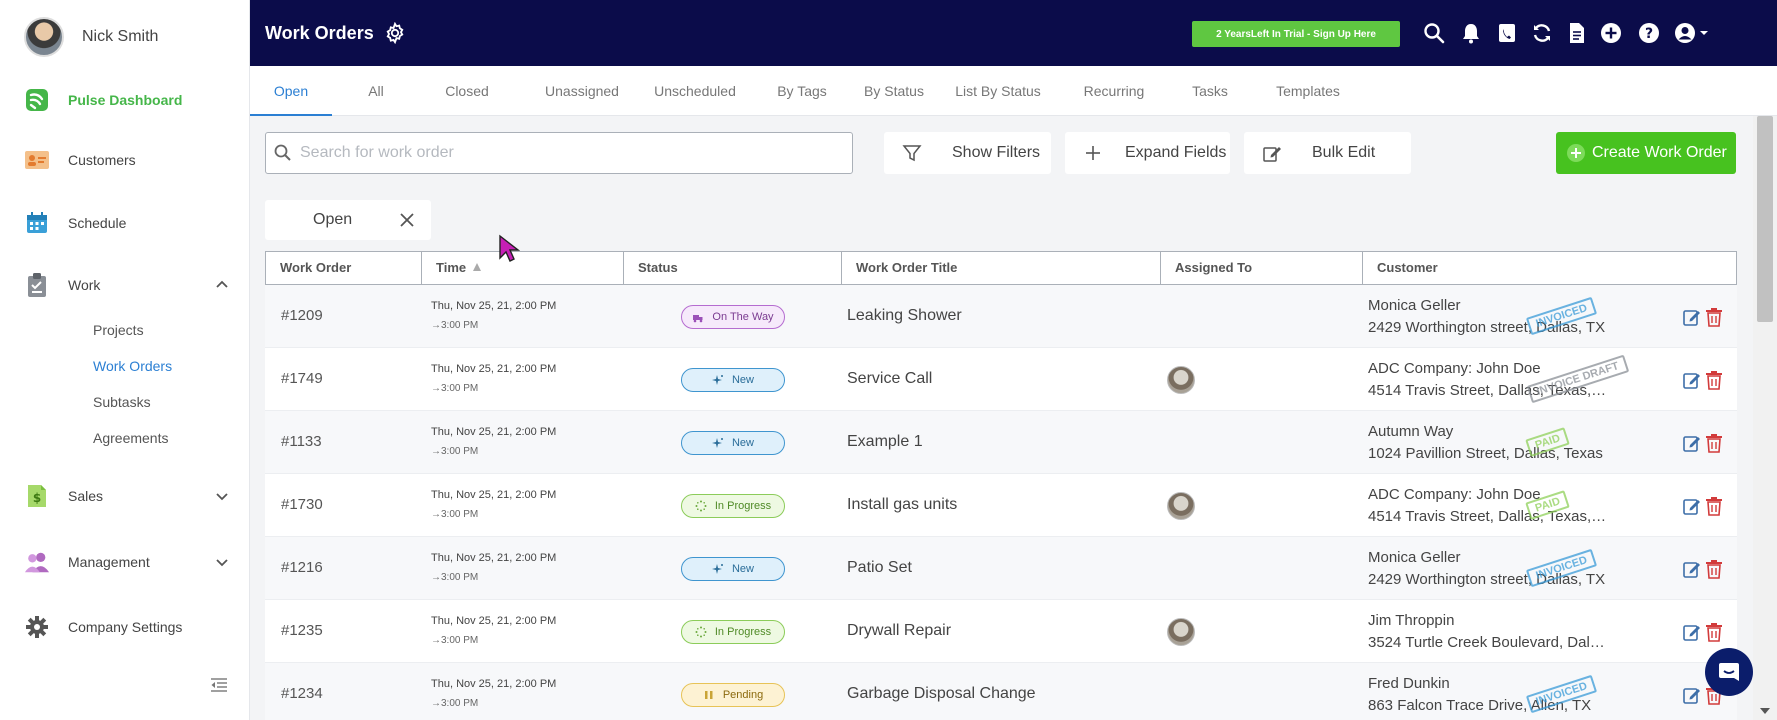 The height and width of the screenshot is (720, 1777). I want to click on tab-recurring: Recurring, so click(1114, 91).